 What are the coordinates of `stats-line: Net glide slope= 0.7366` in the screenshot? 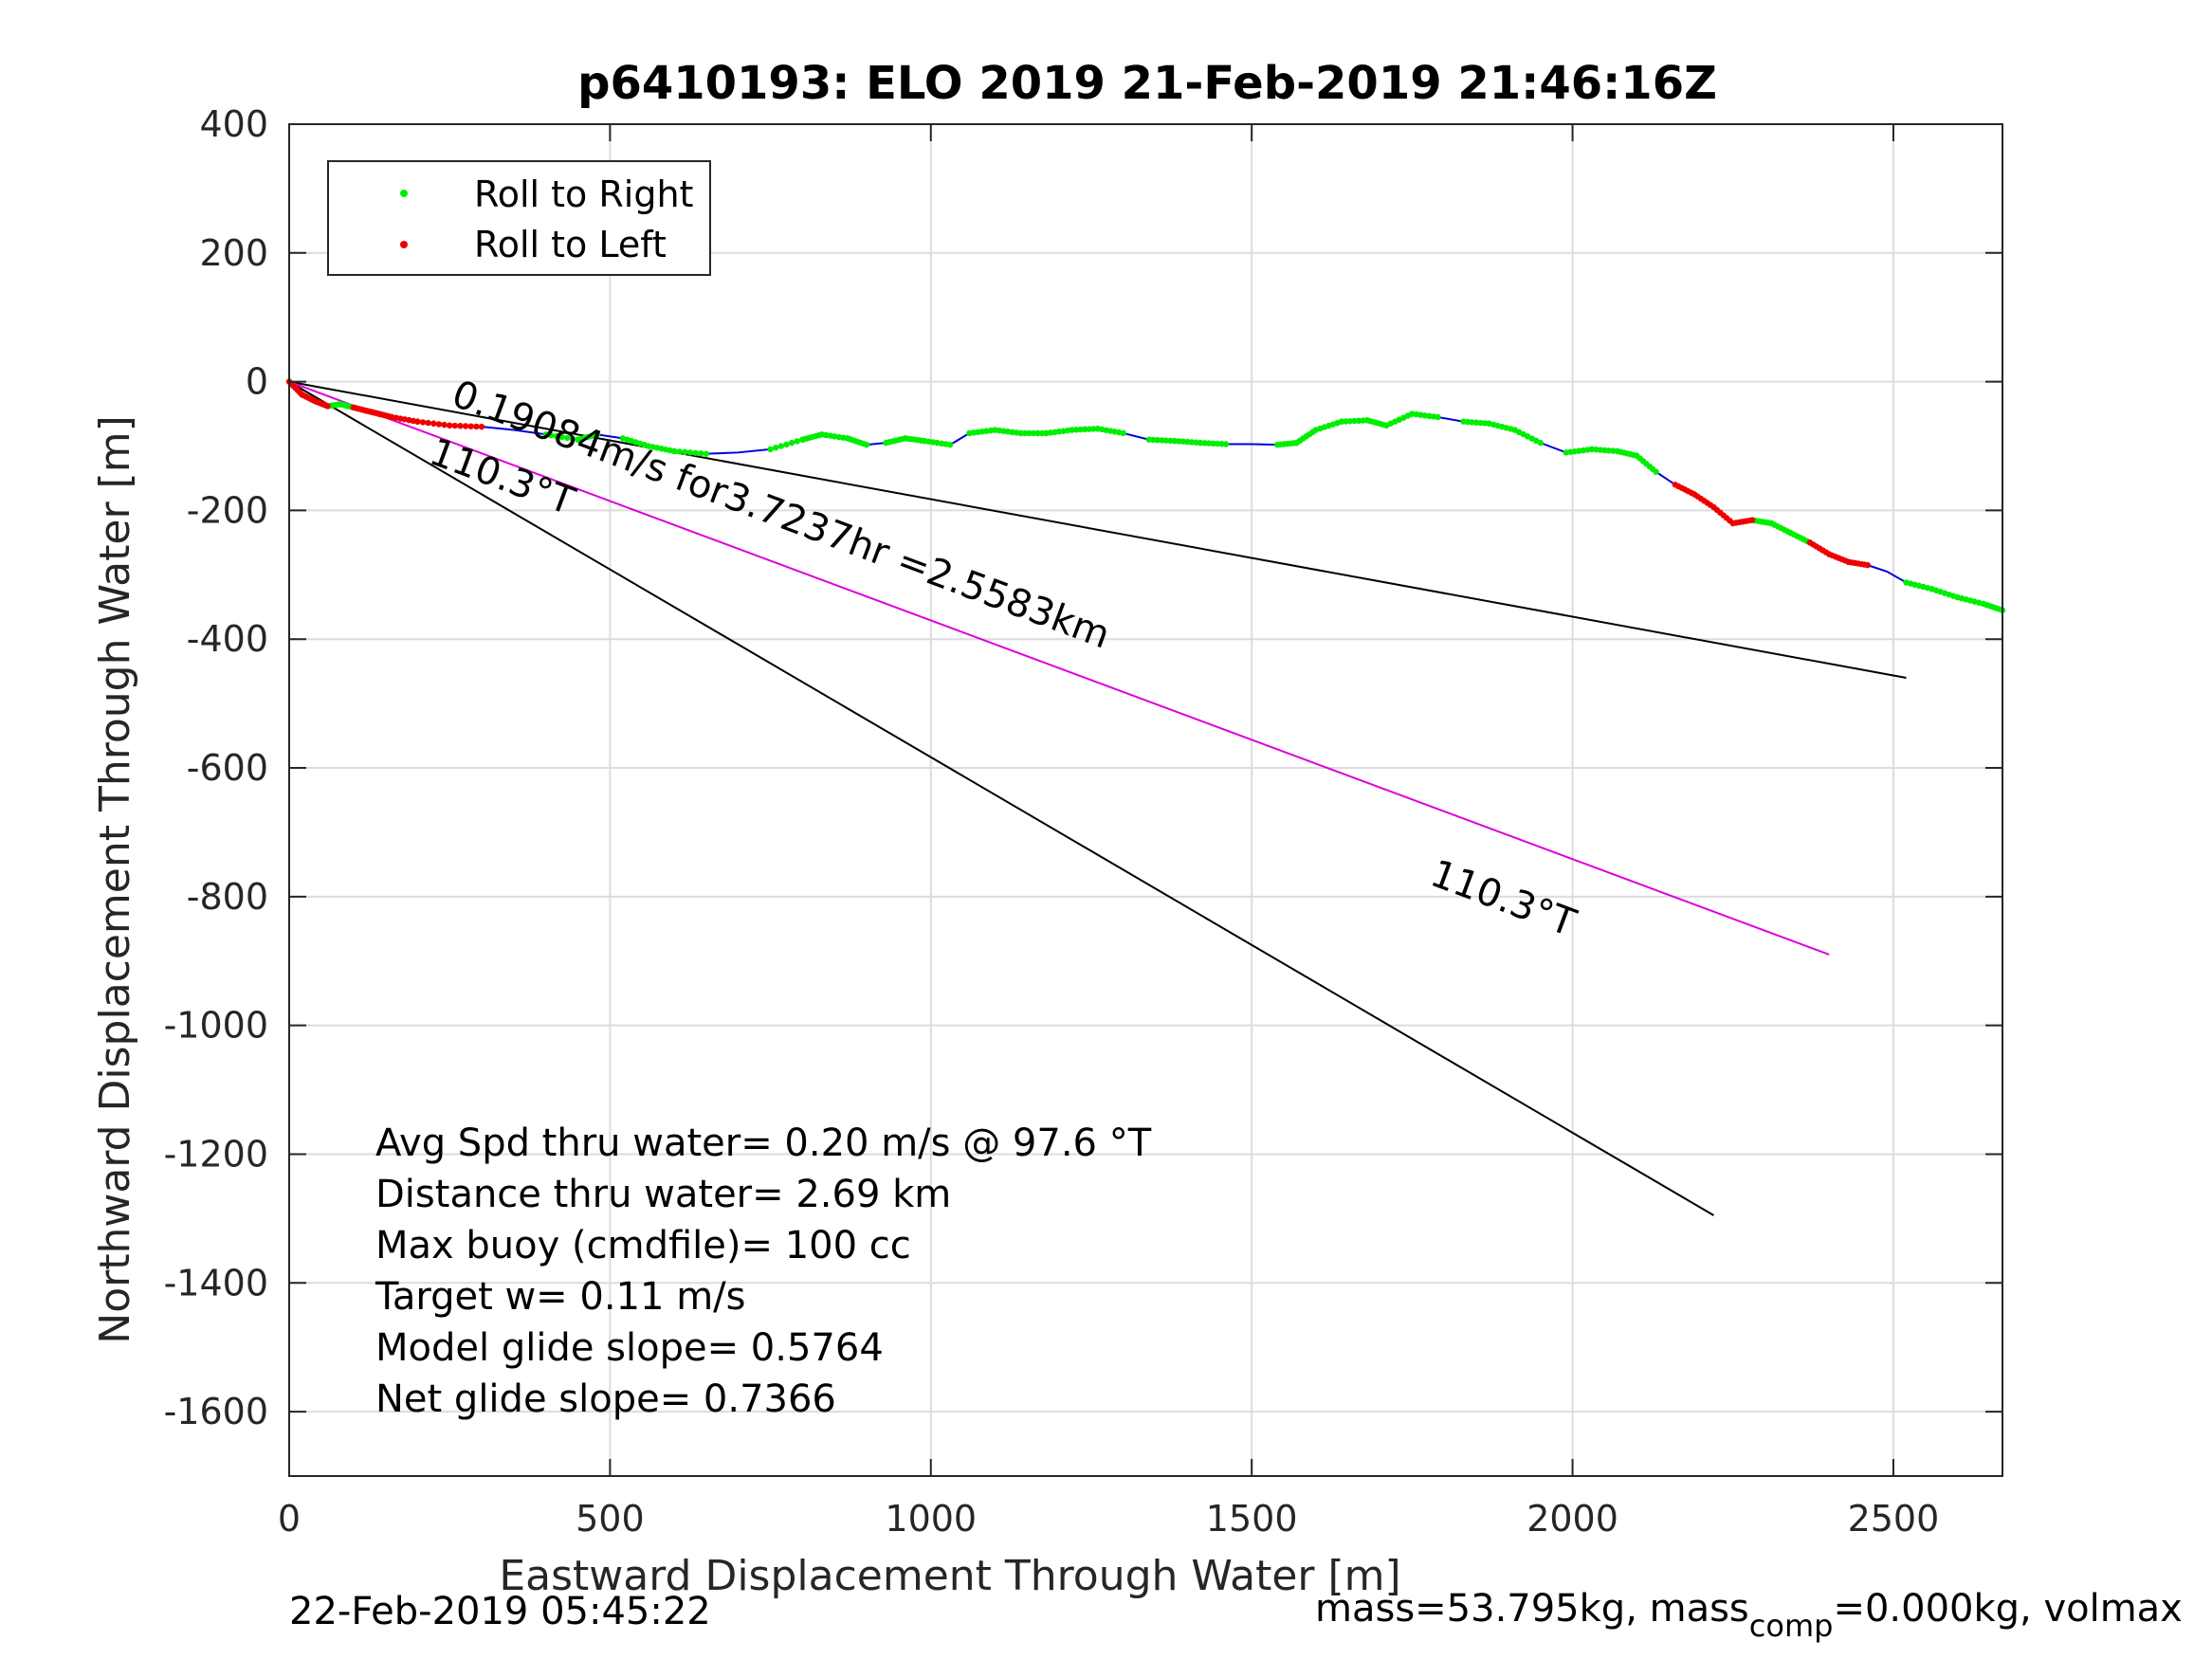 It's located at (605, 1399).